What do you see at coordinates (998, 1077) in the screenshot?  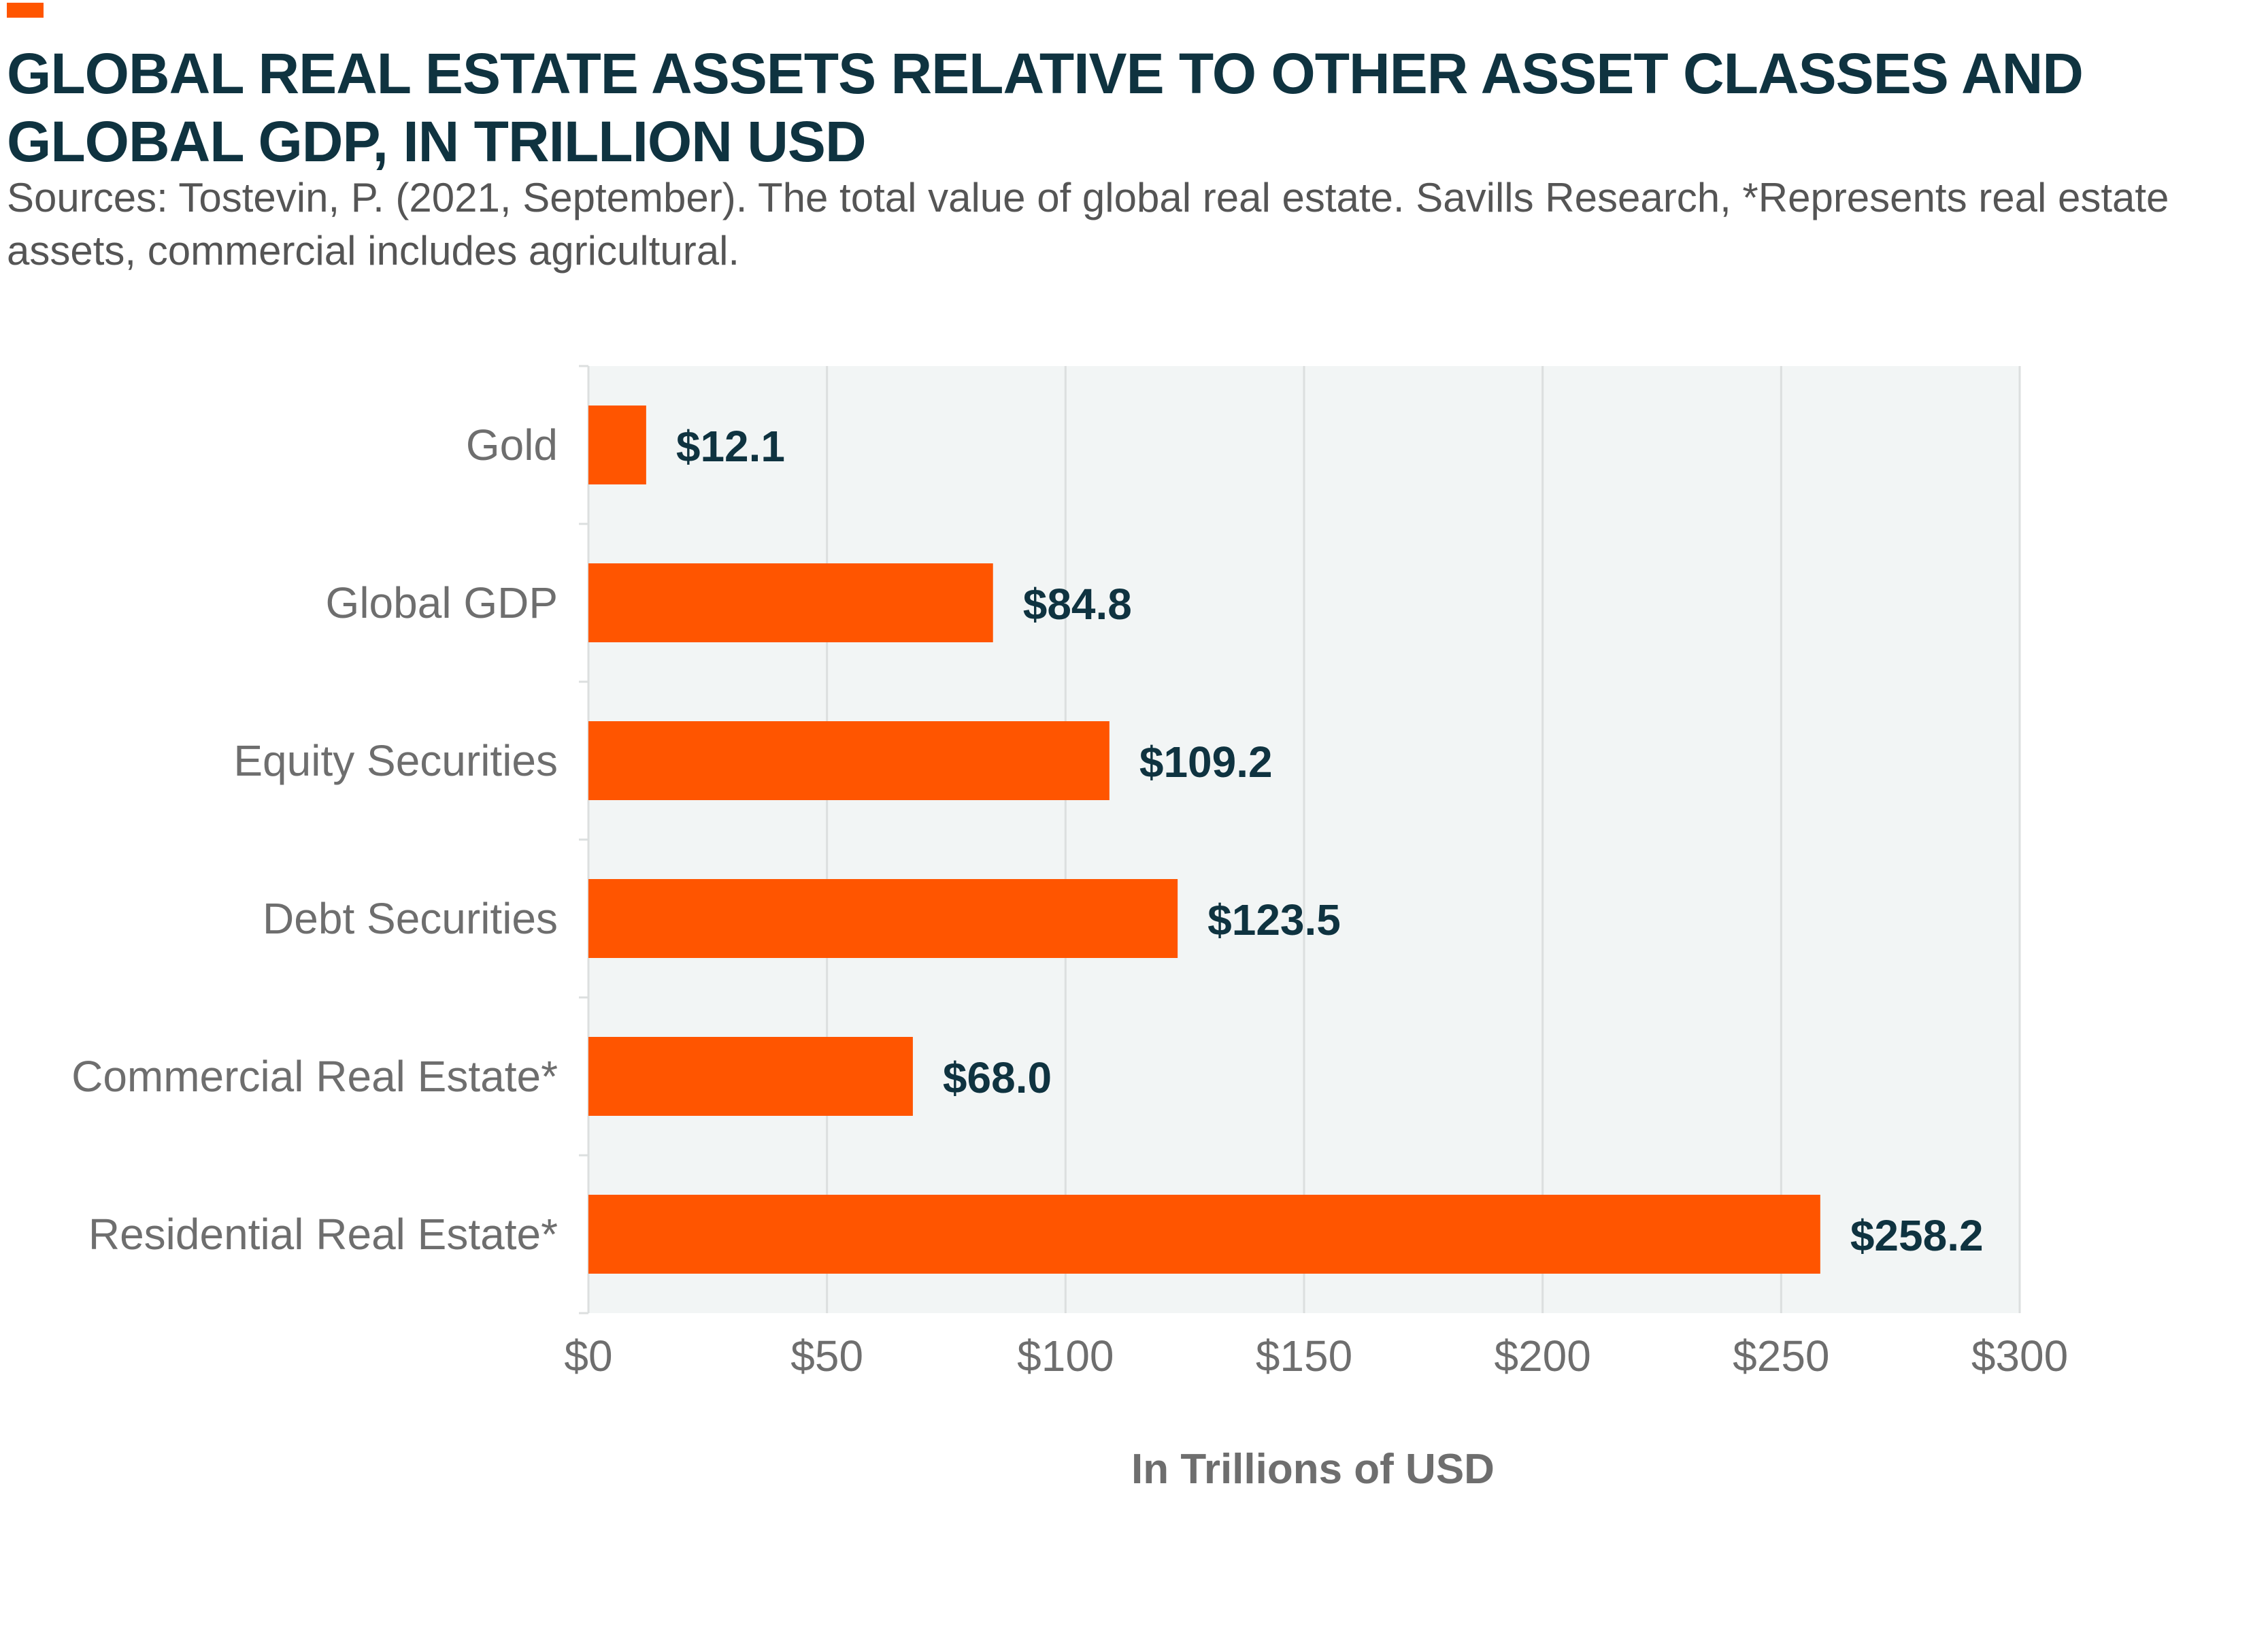 I see `data-label: $68.0` at bounding box center [998, 1077].